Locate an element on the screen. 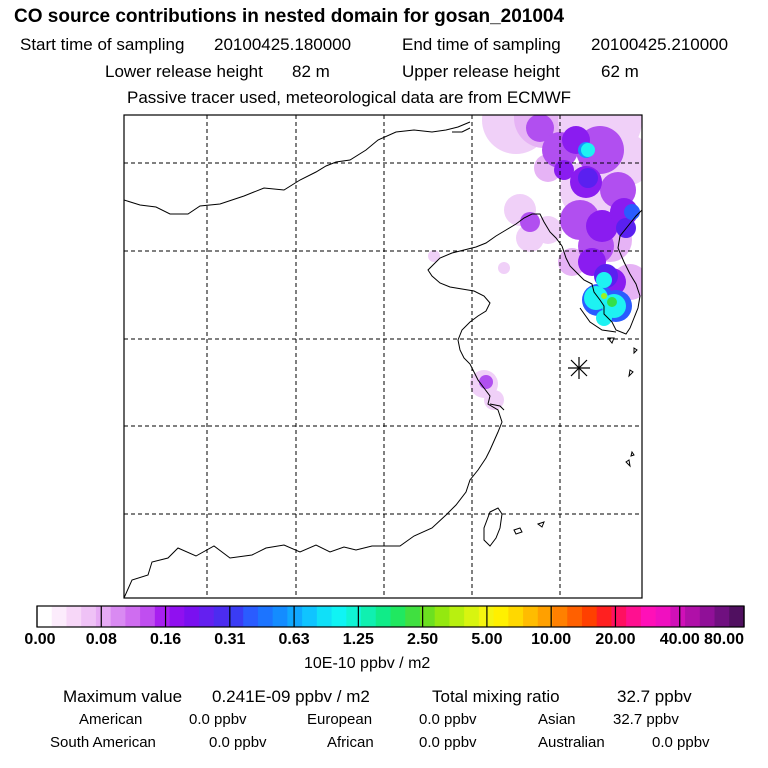 Image resolution: width=768 pixels, height=768 pixels. colorbar-tick-label: 0.00 is located at coordinates (40, 639).